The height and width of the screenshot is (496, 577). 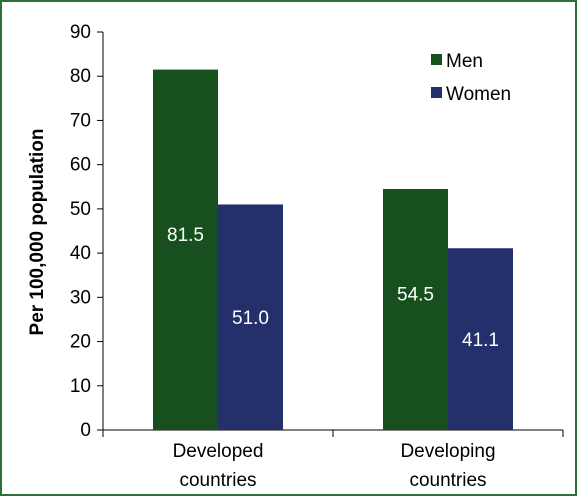 What do you see at coordinates (37, 232) in the screenshot?
I see `y-axis-label: Per 100,000 population` at bounding box center [37, 232].